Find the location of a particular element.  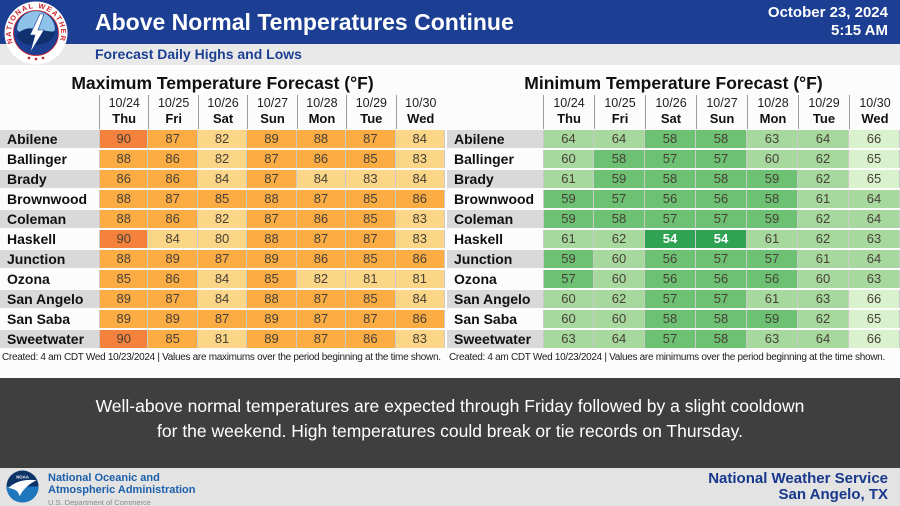

noaa-line-1: National Oceanic and is located at coordinates (104, 478).